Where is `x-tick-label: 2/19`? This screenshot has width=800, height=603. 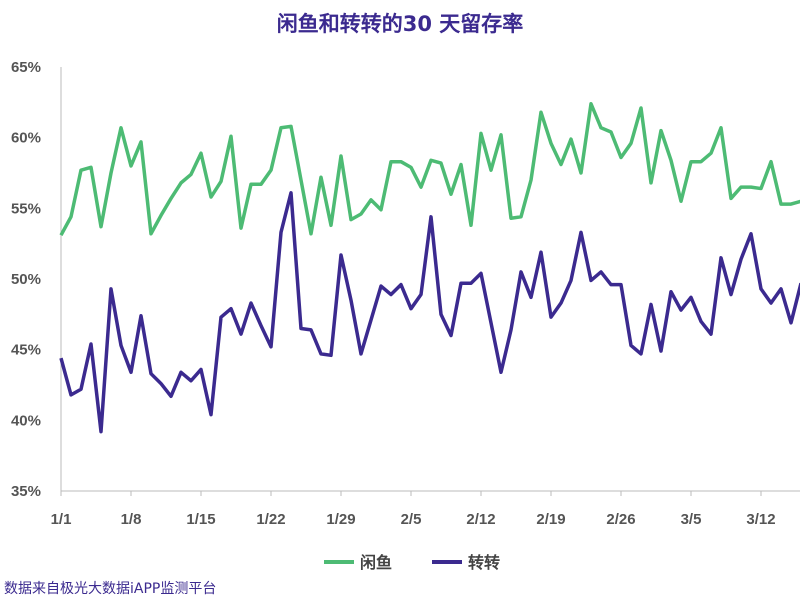
x-tick-label: 2/19 is located at coordinates (550, 519).